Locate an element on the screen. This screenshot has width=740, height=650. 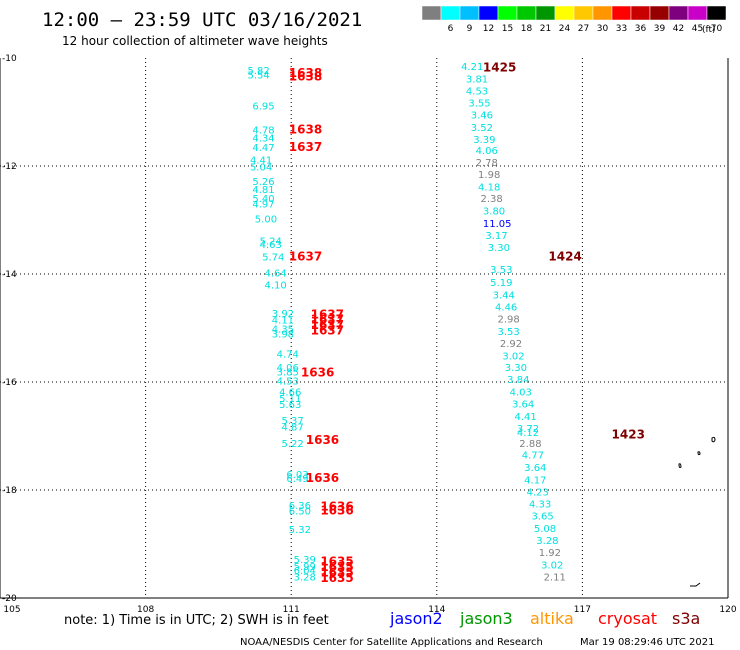
legend-label: 21 is located at coordinates (545, 29).